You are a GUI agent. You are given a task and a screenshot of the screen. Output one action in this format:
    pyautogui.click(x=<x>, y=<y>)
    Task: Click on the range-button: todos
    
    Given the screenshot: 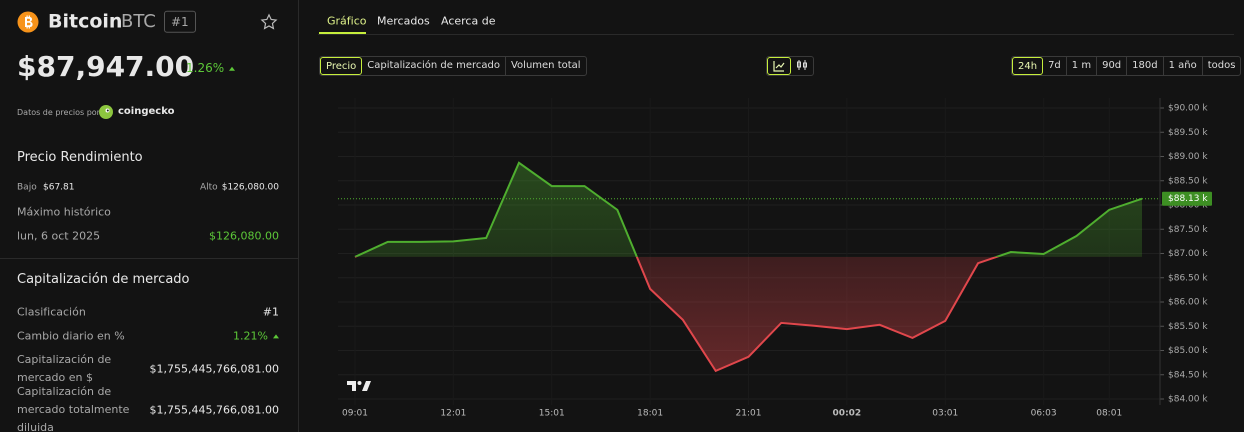 What is the action you would take?
    pyautogui.click(x=1221, y=65)
    